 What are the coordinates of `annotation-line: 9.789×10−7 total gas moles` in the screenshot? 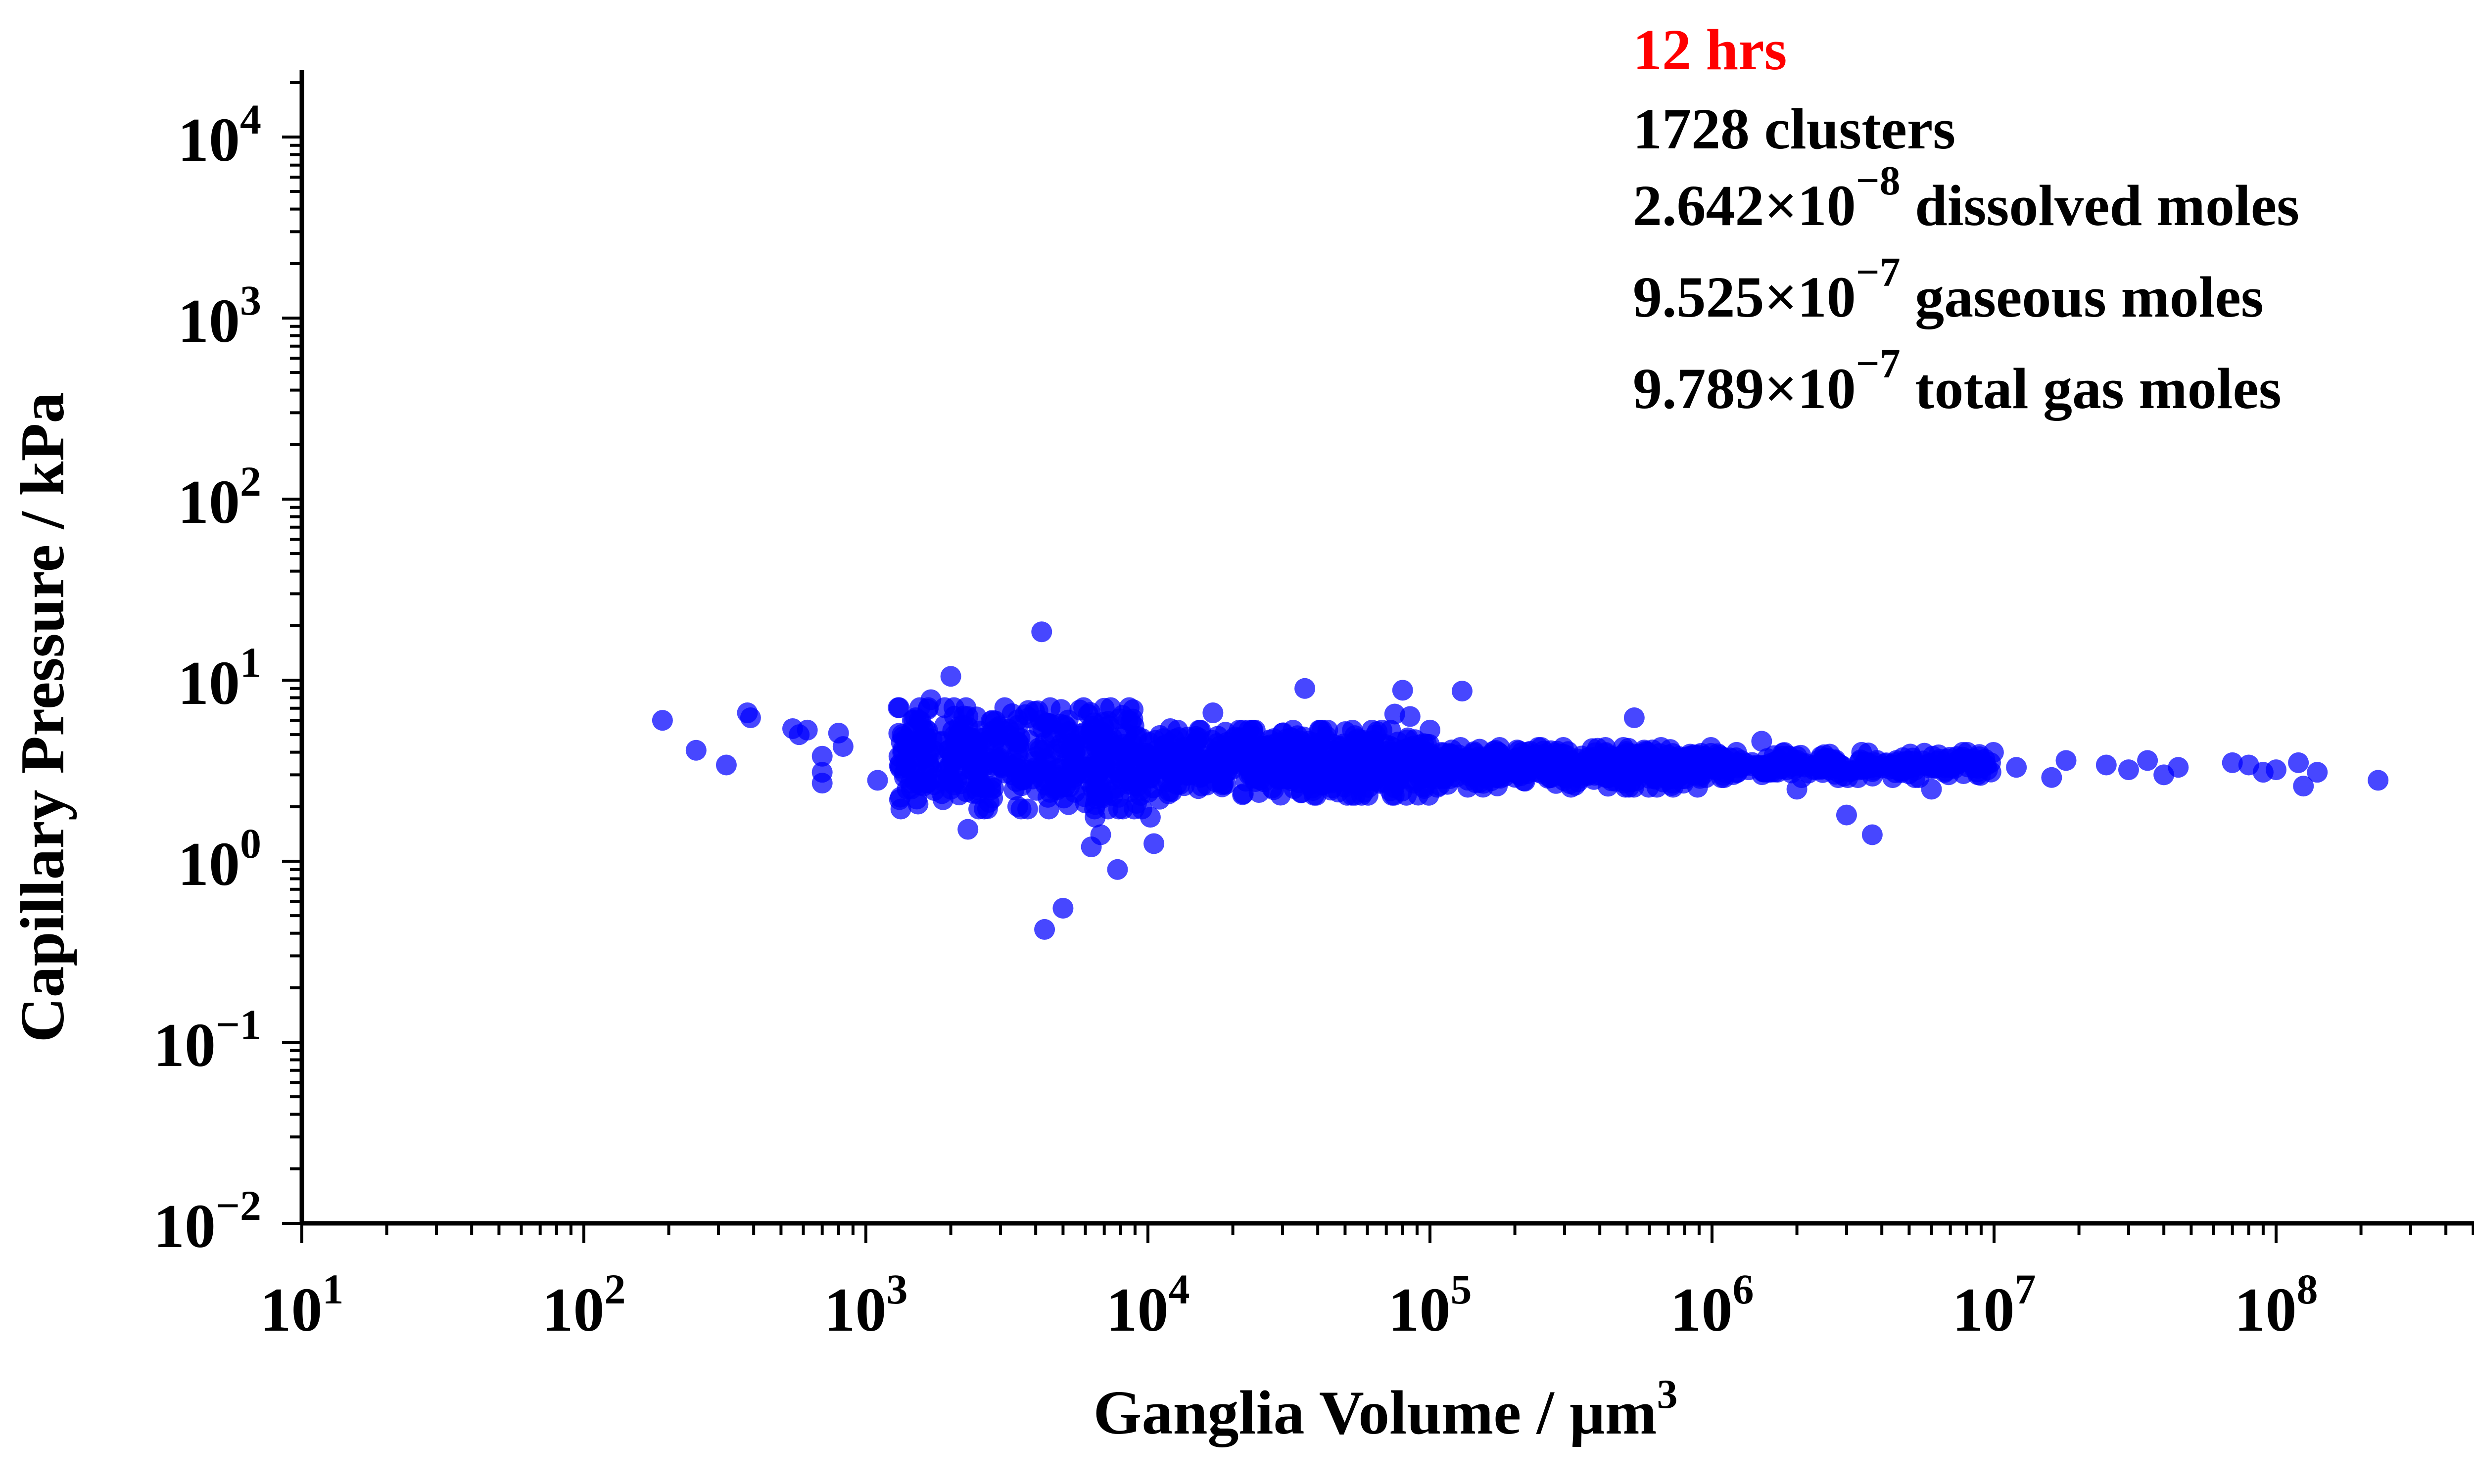 It's located at (1958, 381).